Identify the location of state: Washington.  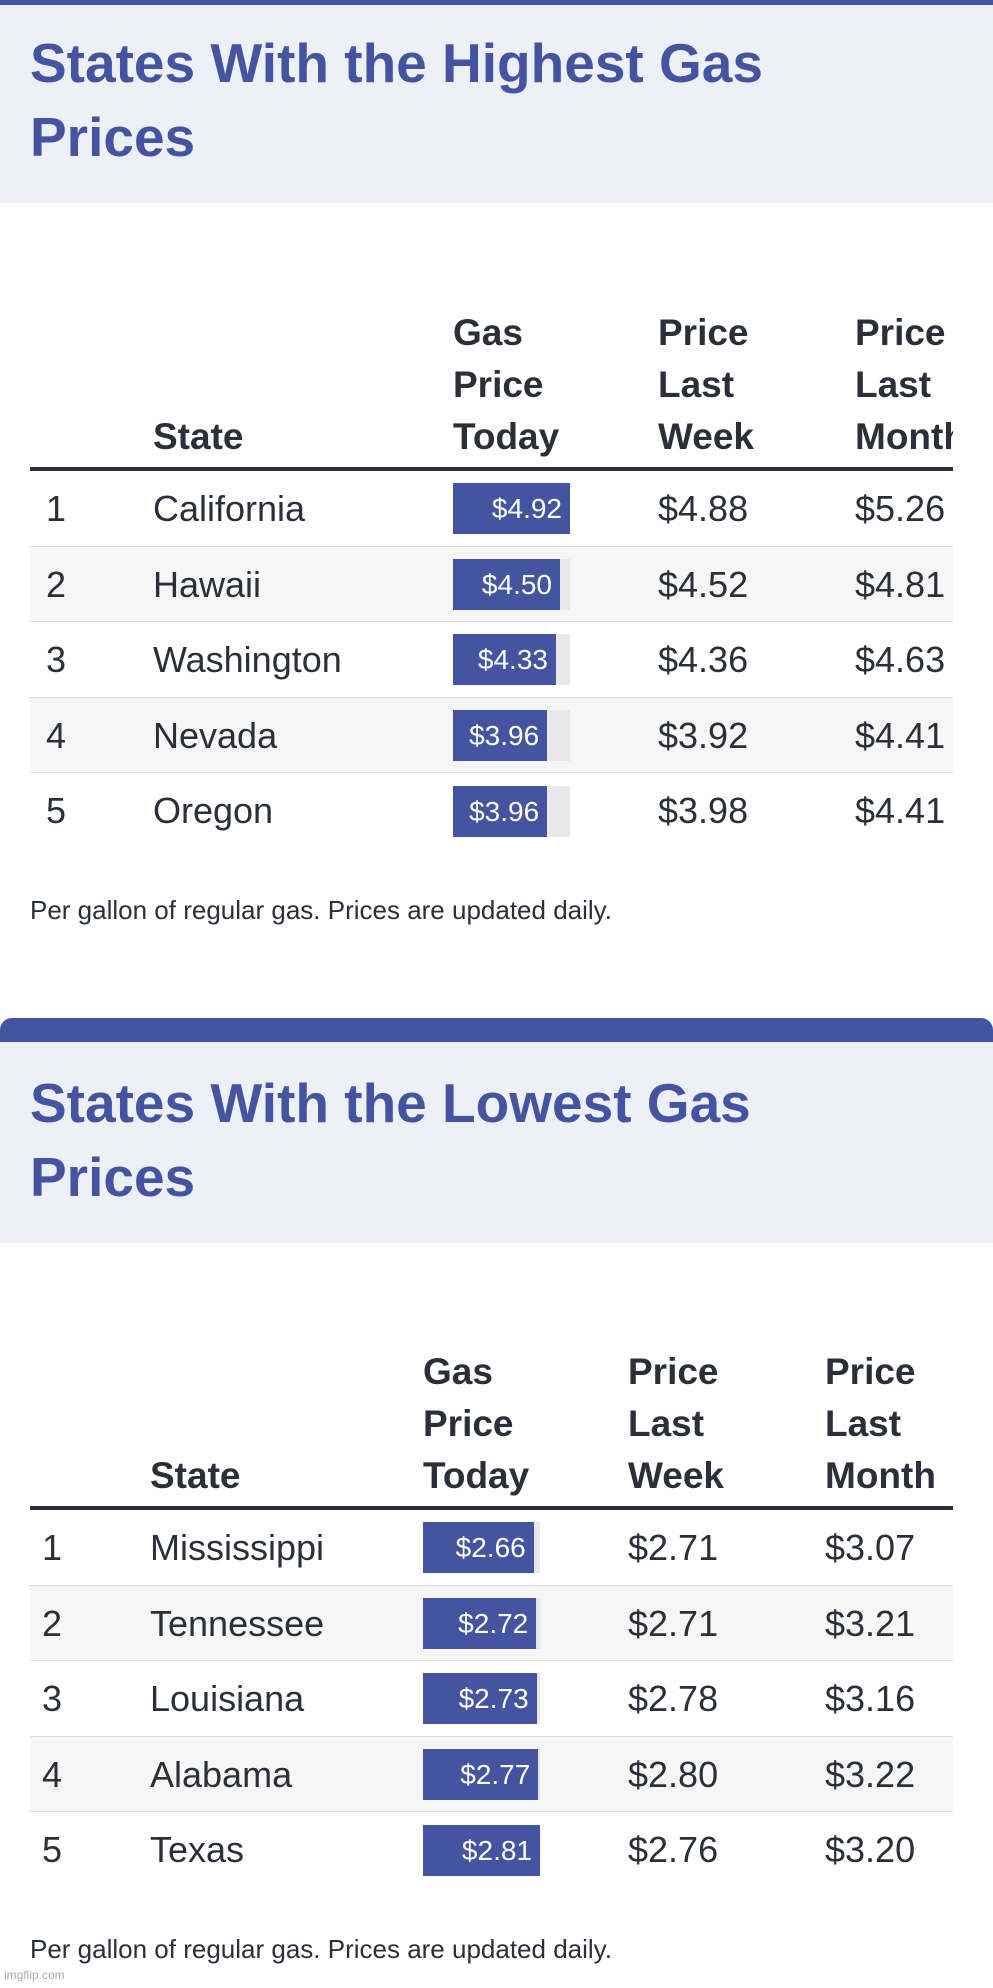
(247, 660).